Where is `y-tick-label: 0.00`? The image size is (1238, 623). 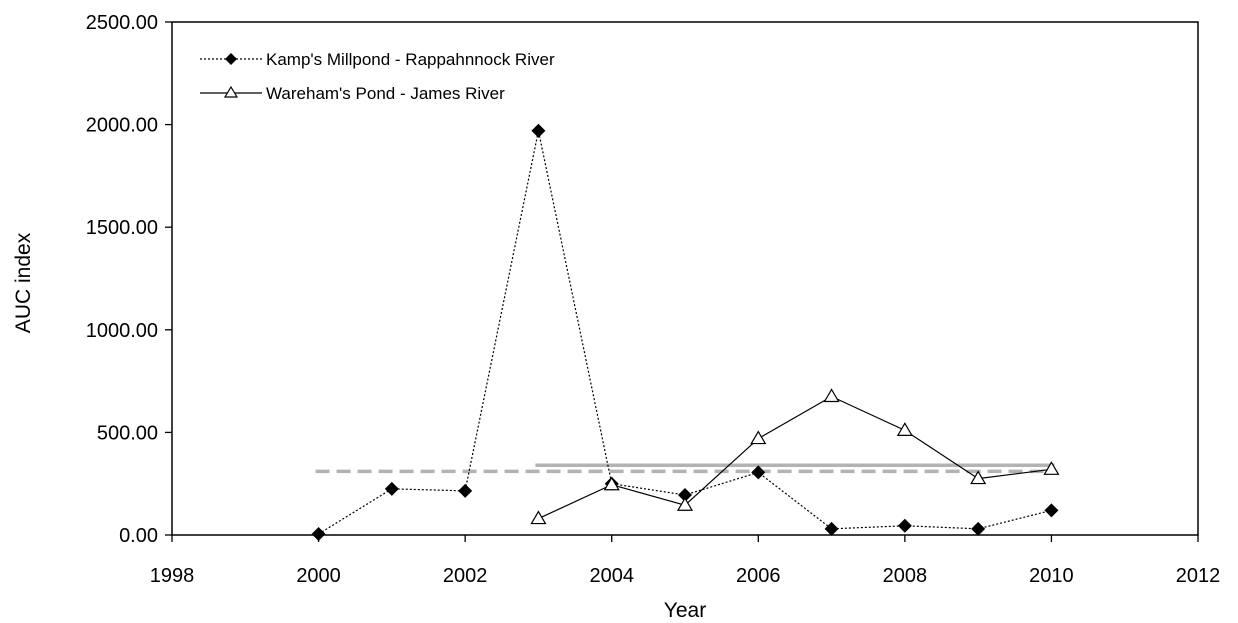 y-tick-label: 0.00 is located at coordinates (138, 536).